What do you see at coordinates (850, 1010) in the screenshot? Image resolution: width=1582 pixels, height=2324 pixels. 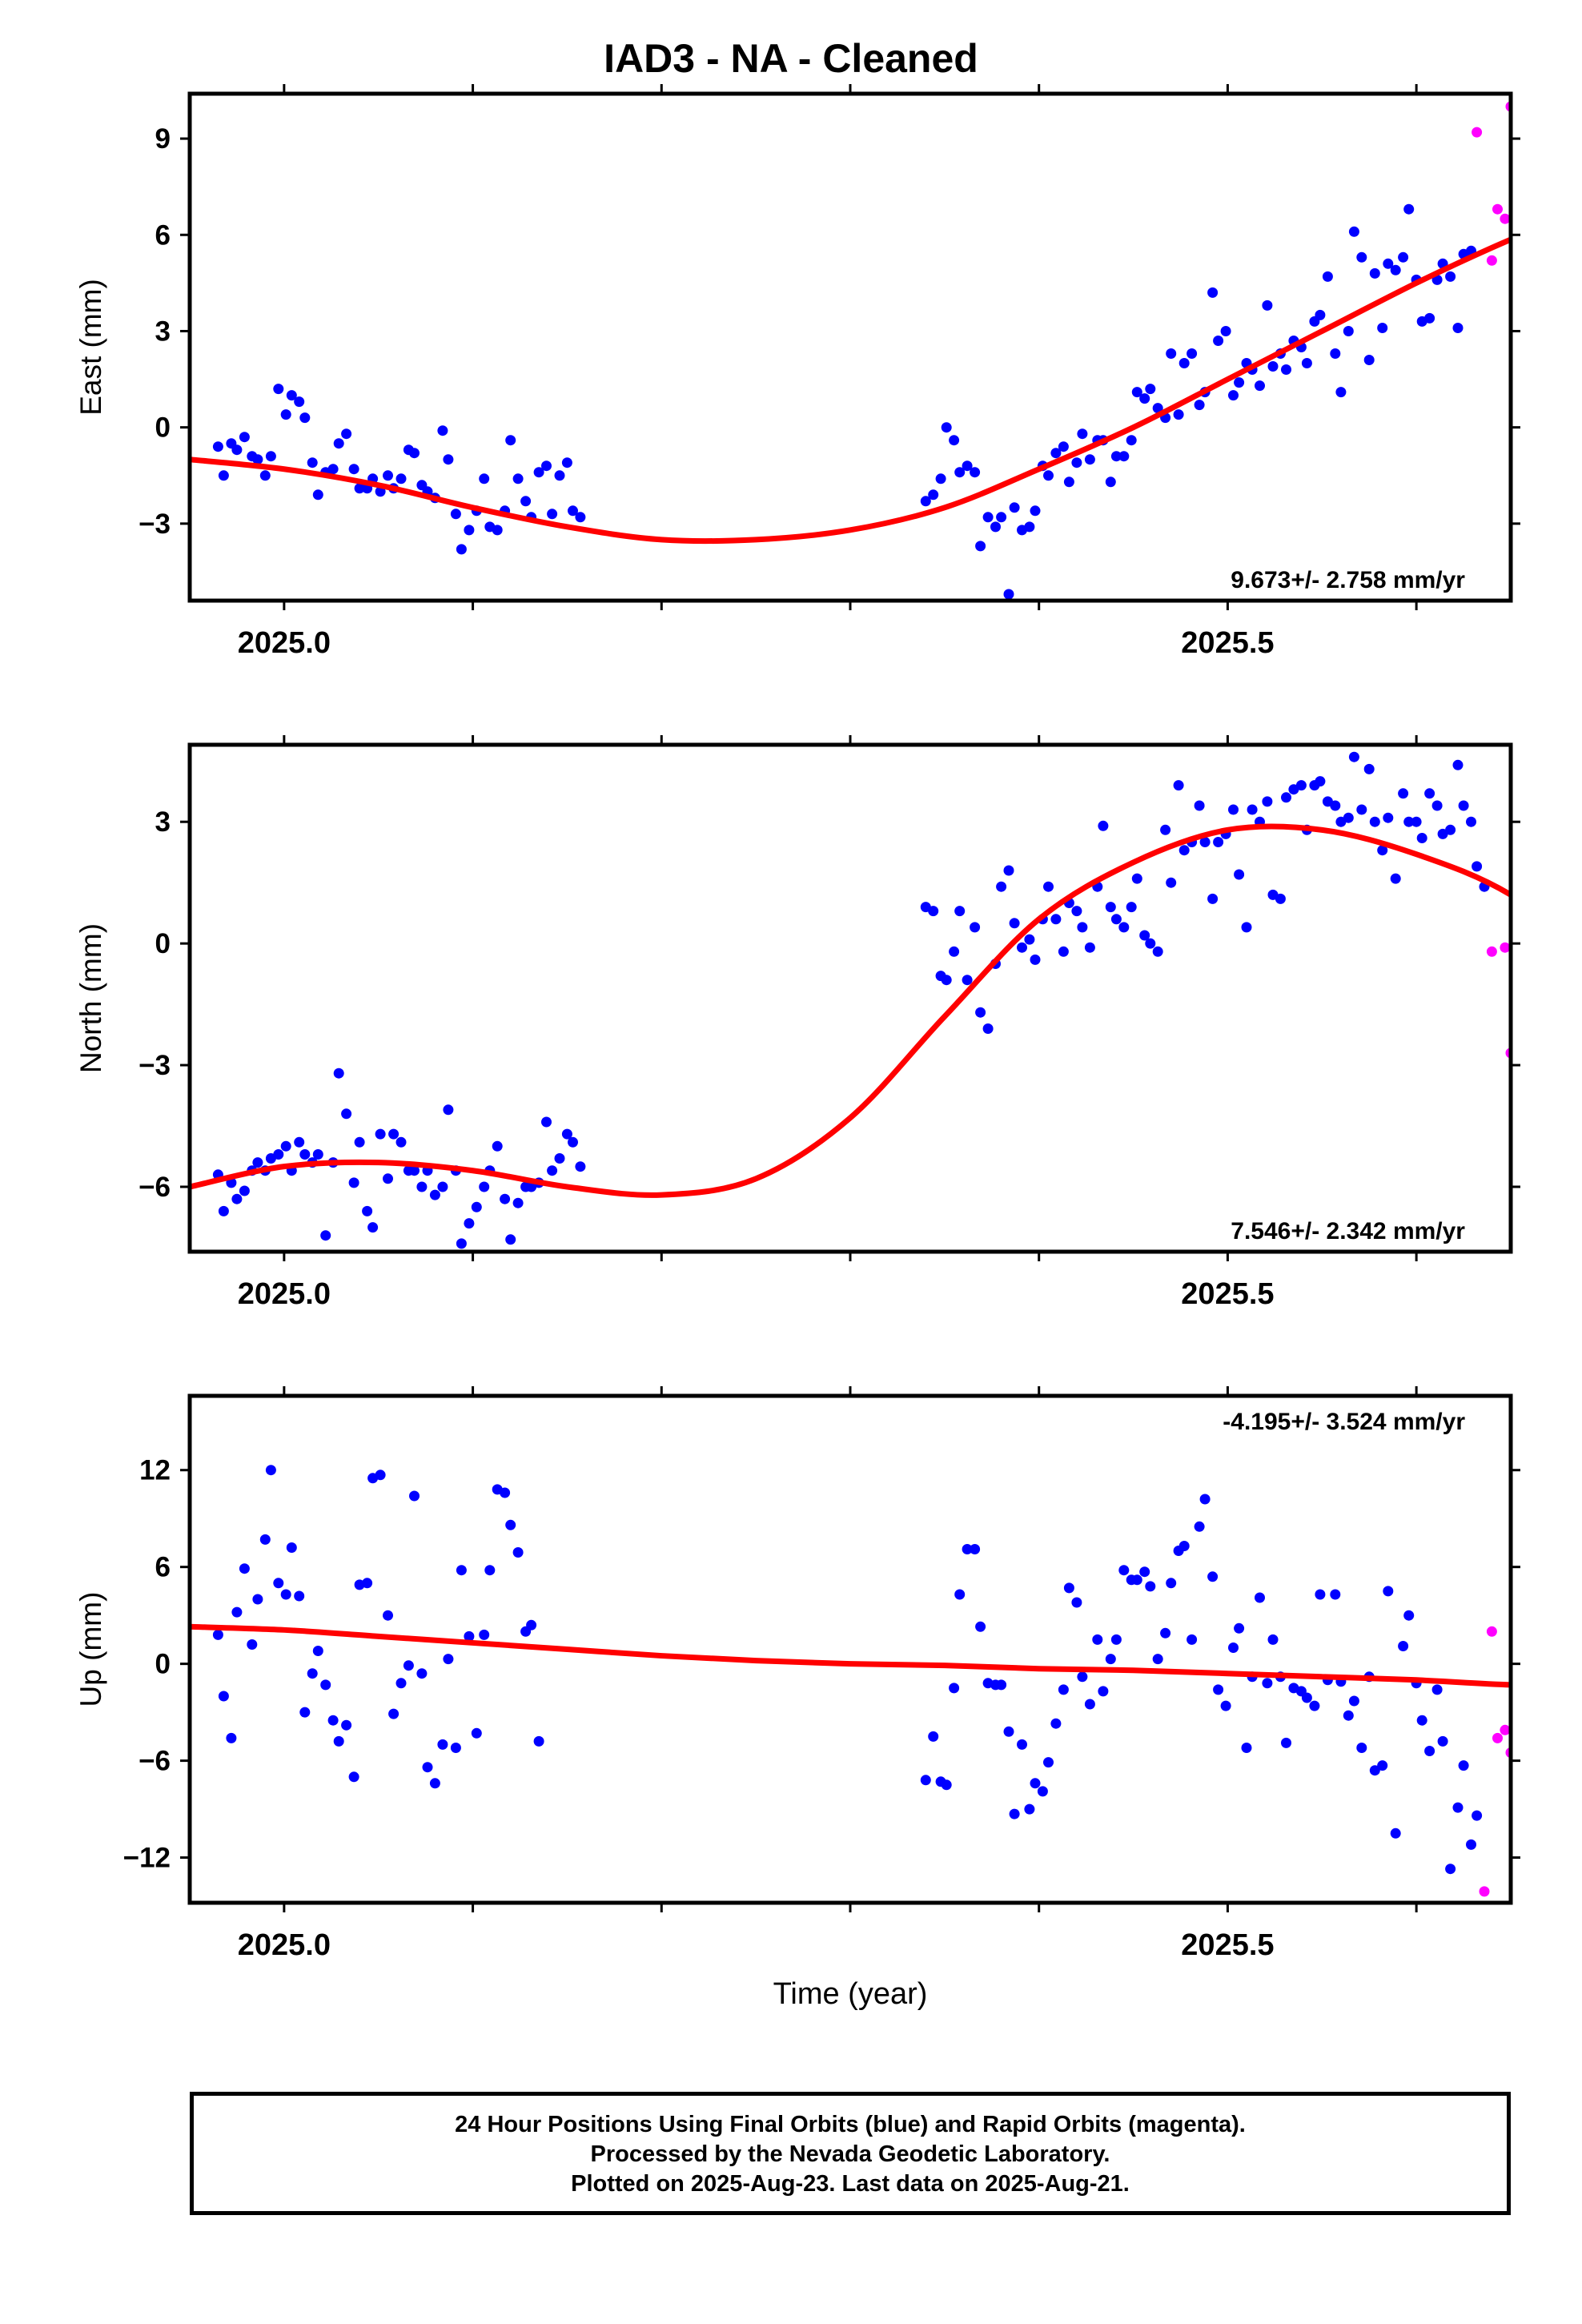 I see `model-line` at bounding box center [850, 1010].